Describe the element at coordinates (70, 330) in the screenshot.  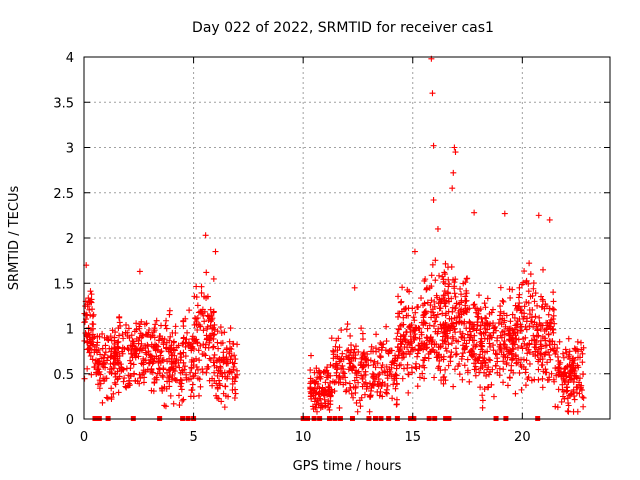
I see `y-tick-label: 1` at that location.